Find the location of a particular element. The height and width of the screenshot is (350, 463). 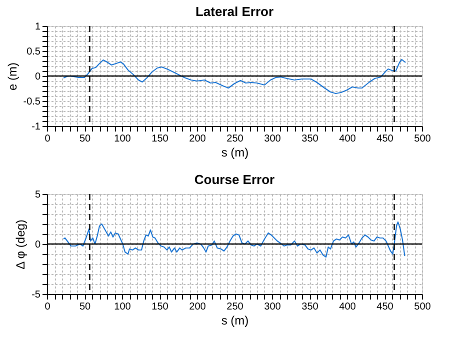

y-axis-title: e (m) is located at coordinates (12, 76).